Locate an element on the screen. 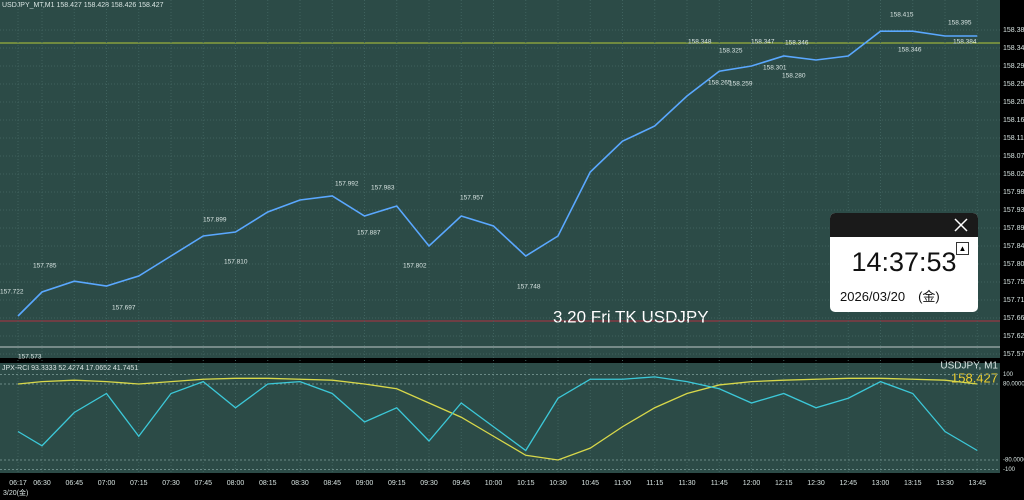 This screenshot has height=500, width=1024. x-tick-label: 13:15 is located at coordinates (913, 483).